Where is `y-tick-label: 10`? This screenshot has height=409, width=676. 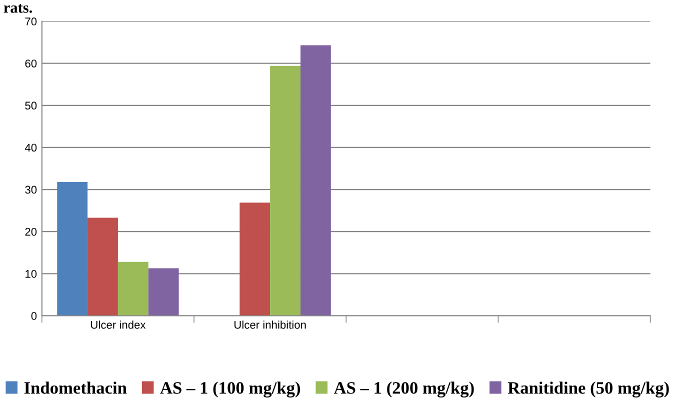 y-tick-label: 10 is located at coordinates (31, 274).